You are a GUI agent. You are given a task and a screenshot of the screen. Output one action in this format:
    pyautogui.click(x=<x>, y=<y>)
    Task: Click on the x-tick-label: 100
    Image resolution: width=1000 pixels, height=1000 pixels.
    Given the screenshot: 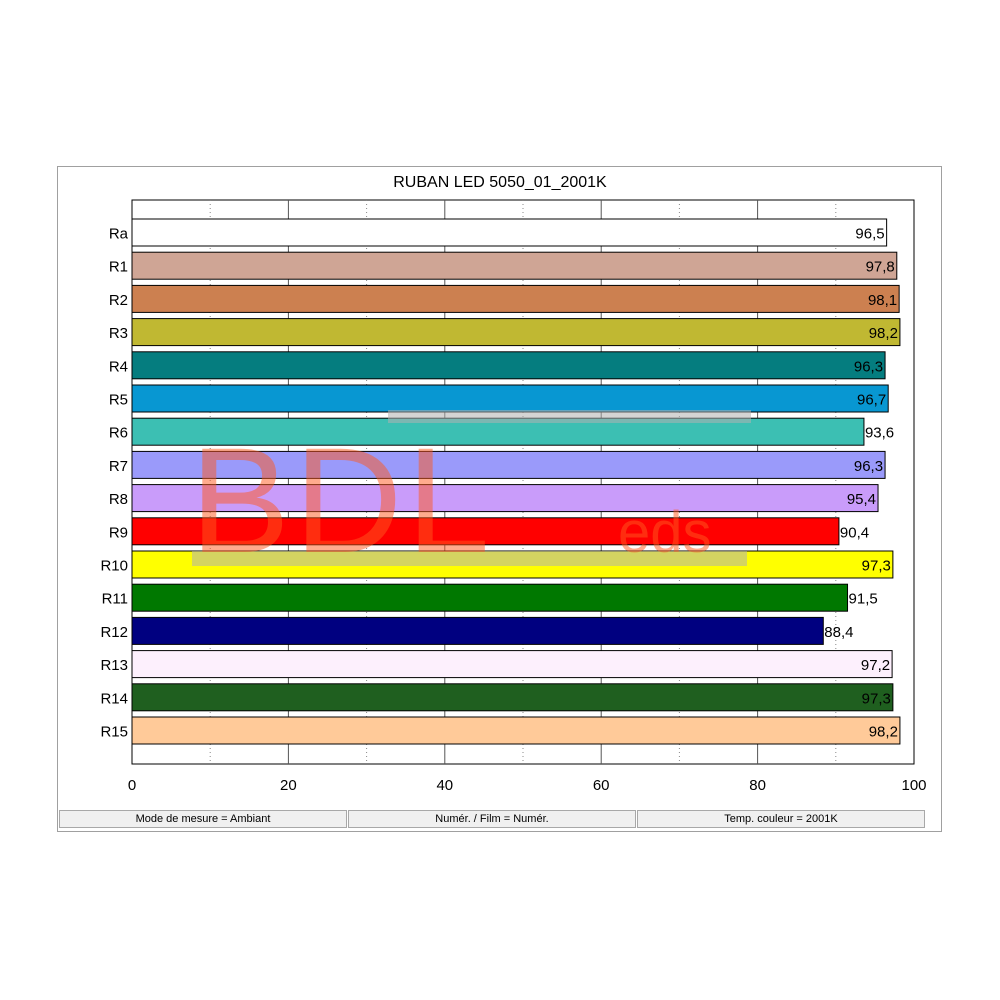 What is the action you would take?
    pyautogui.click(x=913, y=785)
    